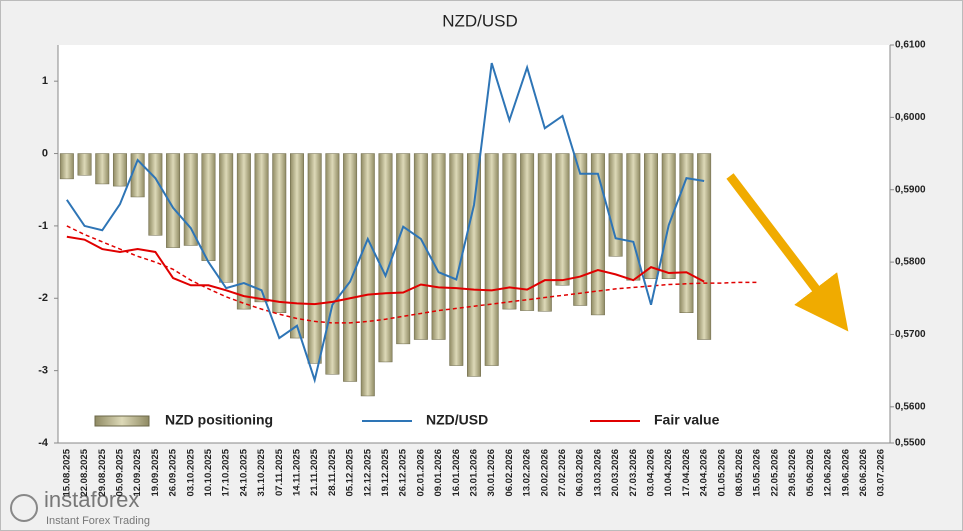  What do you see at coordinates (119, 472) in the screenshot?
I see `x-tick-label: 05.09.2025` at bounding box center [119, 472].